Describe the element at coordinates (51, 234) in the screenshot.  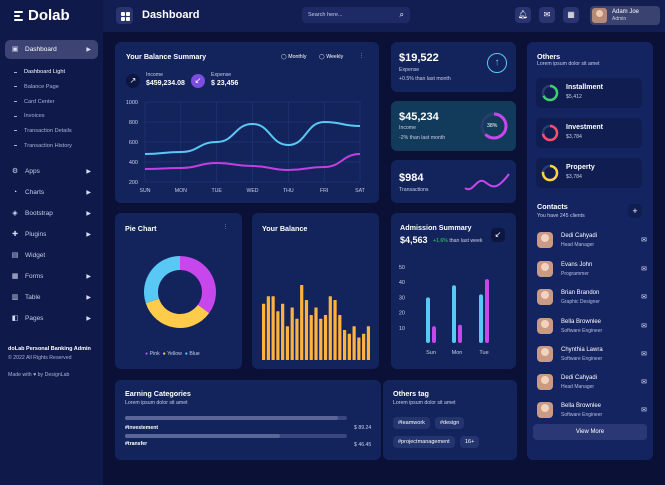
I see `sidebar-item-plugins: ✚ Plugins ▶` at that location.